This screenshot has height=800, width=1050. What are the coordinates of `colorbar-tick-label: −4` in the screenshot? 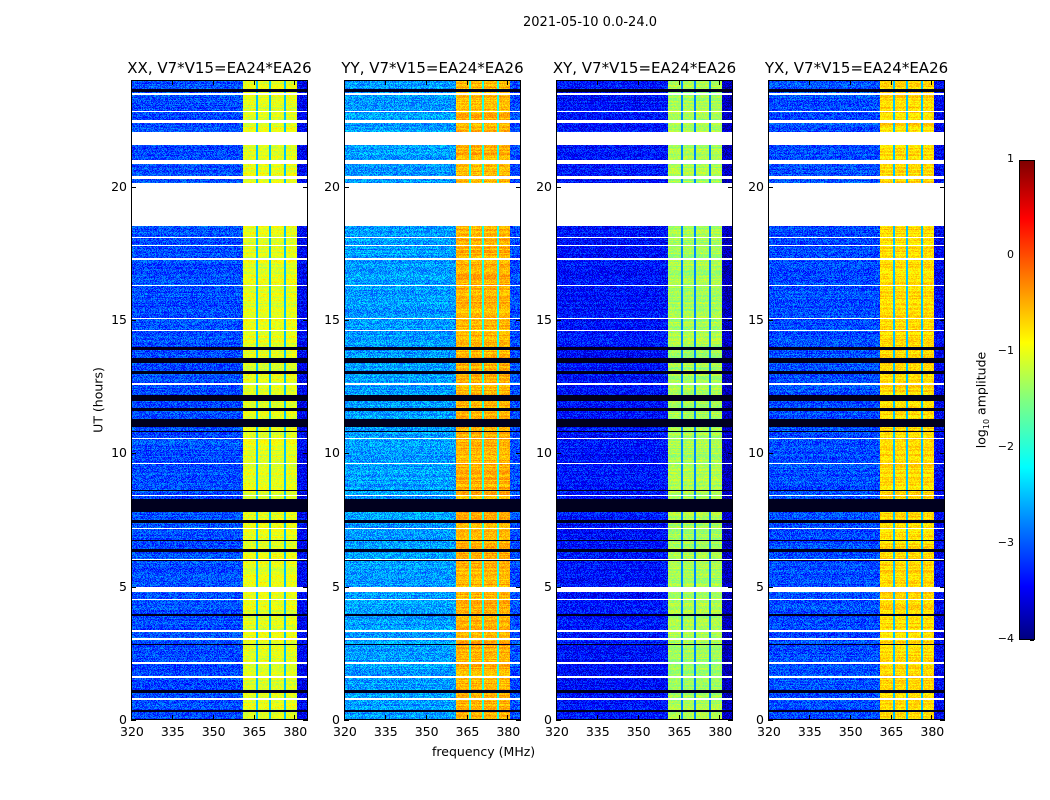 It's located at (1005, 638).